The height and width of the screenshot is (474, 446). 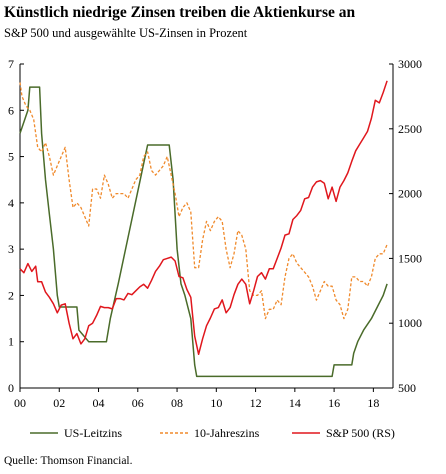 What do you see at coordinates (59, 403) in the screenshot?
I see `x-tick-label: 02` at bounding box center [59, 403].